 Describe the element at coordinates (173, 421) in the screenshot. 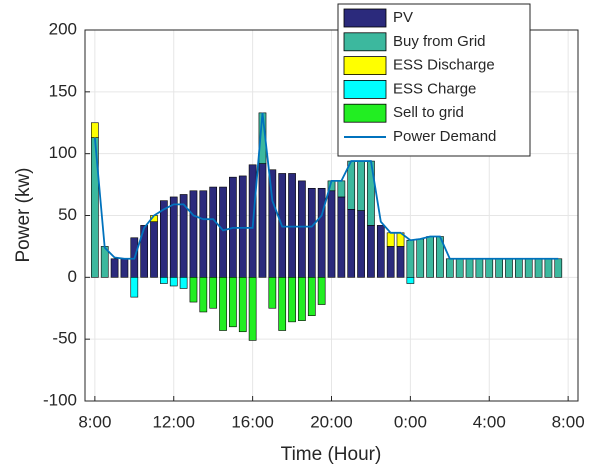

I see `x-tick-label: 12:00` at that location.